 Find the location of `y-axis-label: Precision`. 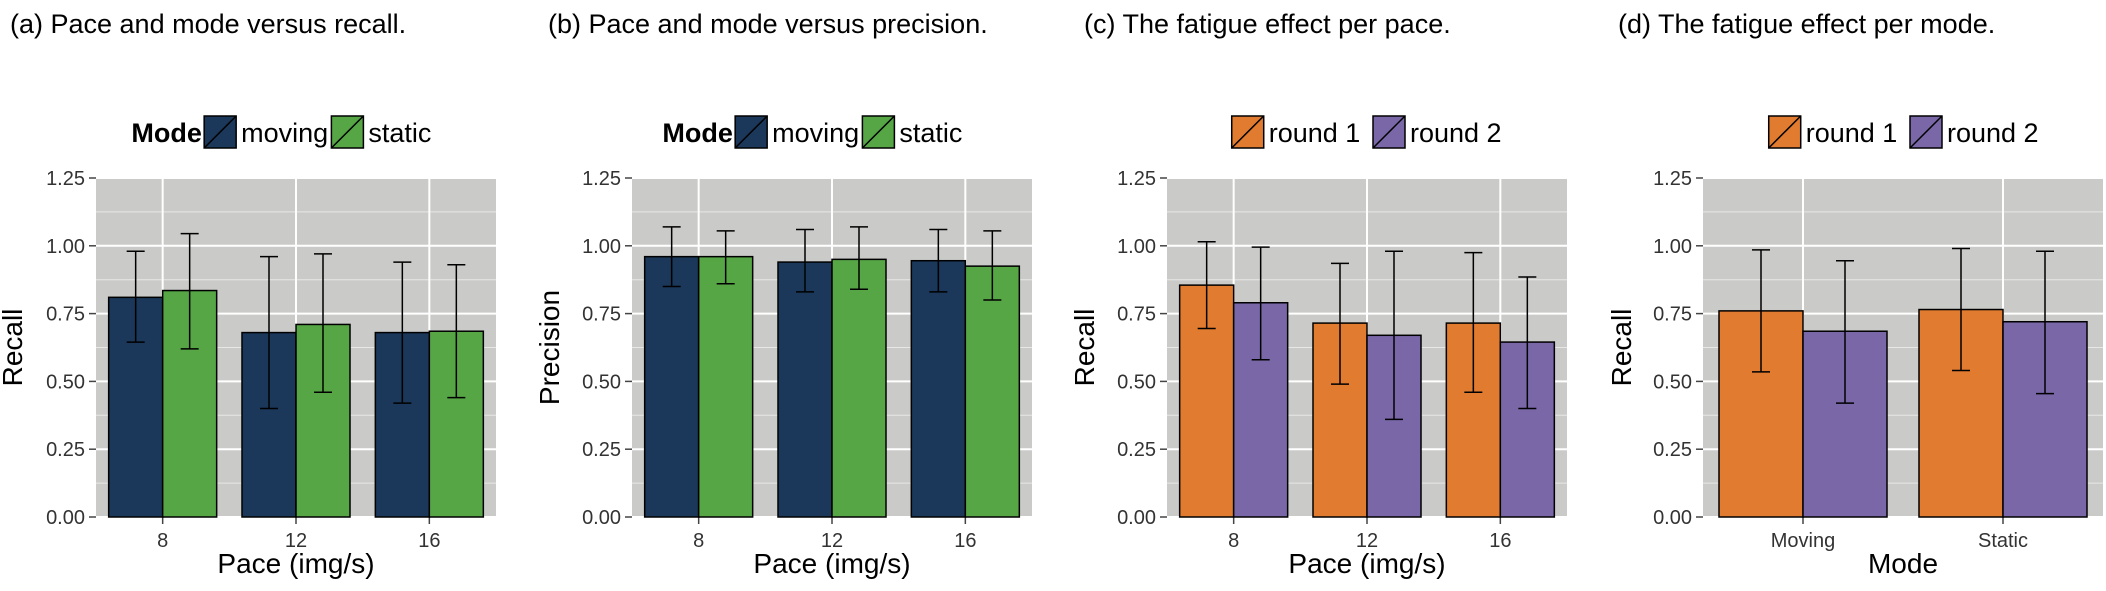

y-axis-label: Precision is located at coordinates (549, 347).